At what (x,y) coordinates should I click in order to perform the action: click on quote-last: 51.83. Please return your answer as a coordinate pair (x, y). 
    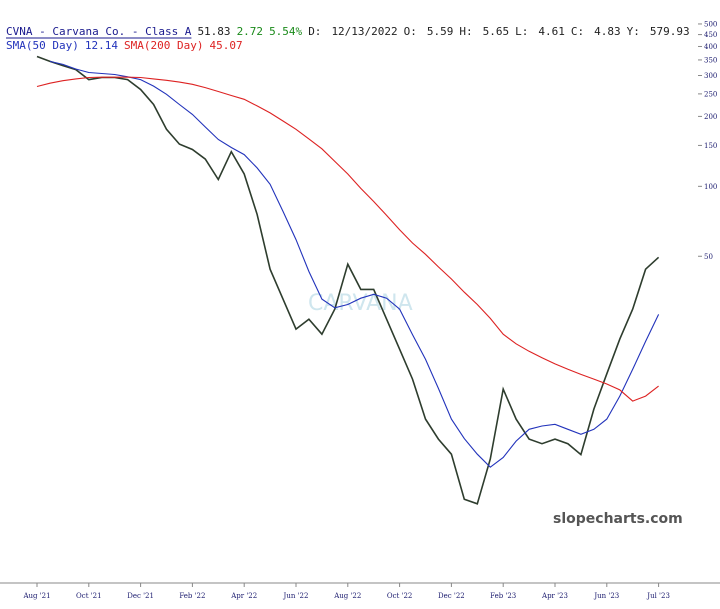
    Looking at the image, I should click on (213, 31).